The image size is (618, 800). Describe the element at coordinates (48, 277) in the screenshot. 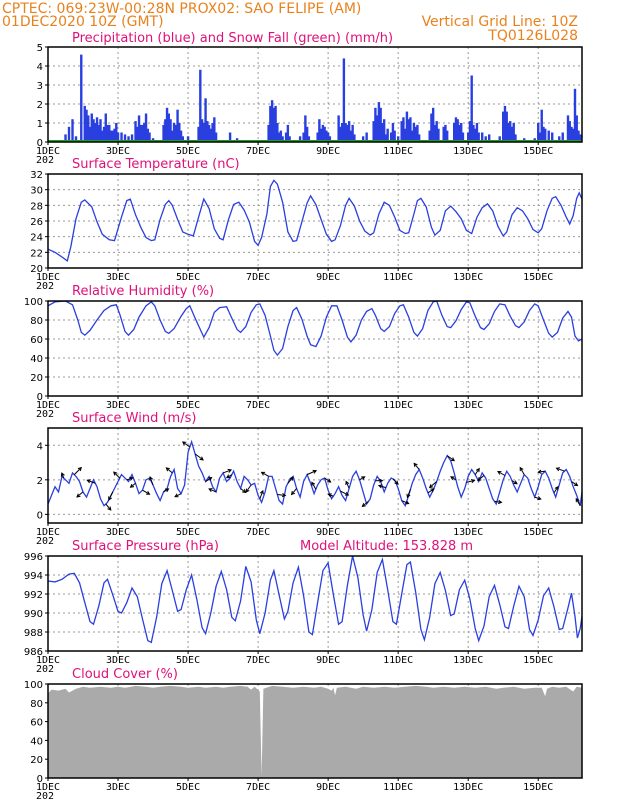

I see `x-tick-label: 1DEC` at that location.